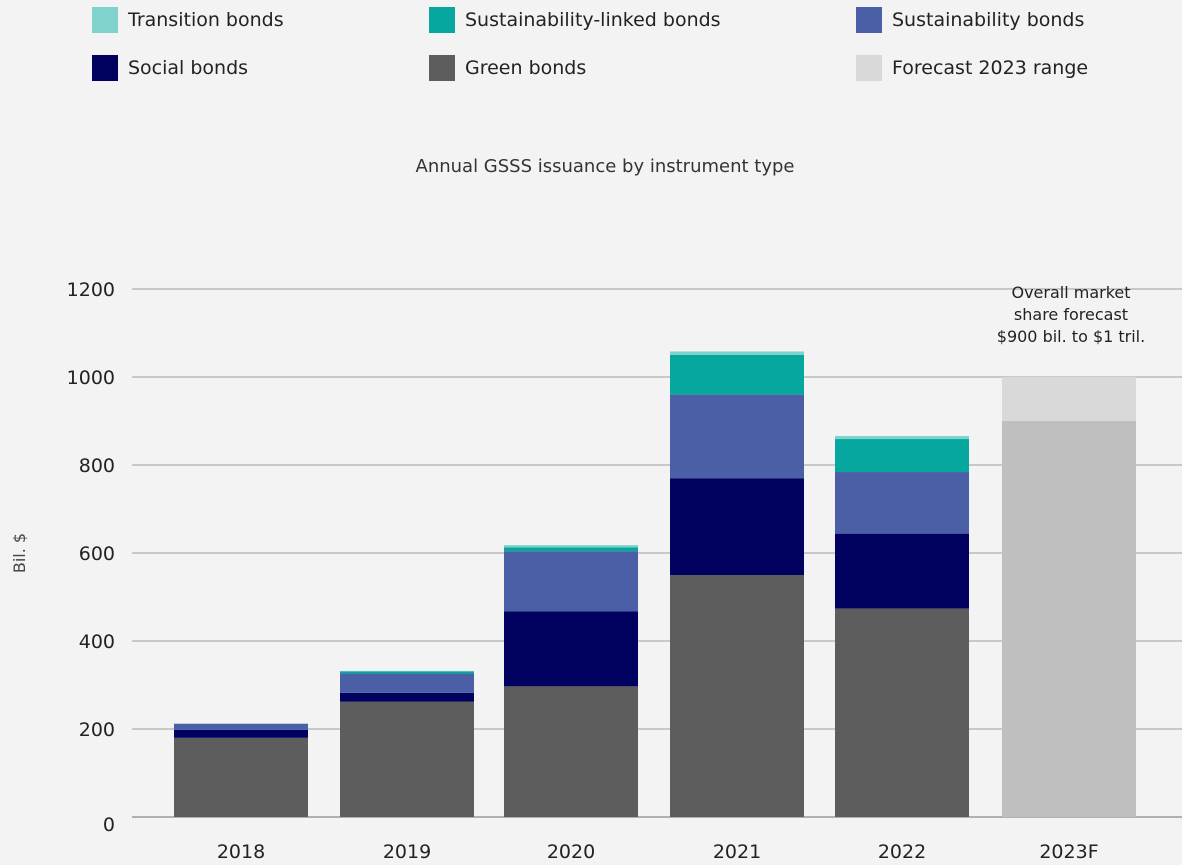 The image size is (1182, 865). Describe the element at coordinates (737, 436) in the screenshot. I see `bar-sustainability-bonds-2021` at that location.